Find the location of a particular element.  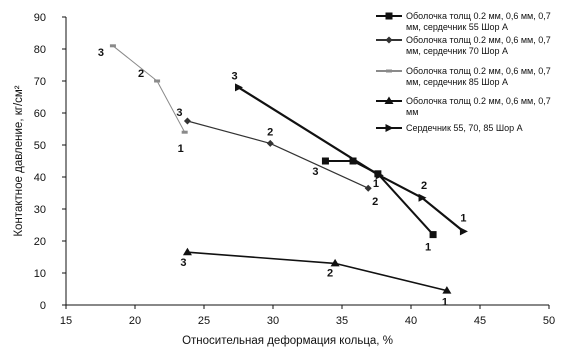

x-axis-title: Относительная деформация кольца, % is located at coordinates (287, 341).